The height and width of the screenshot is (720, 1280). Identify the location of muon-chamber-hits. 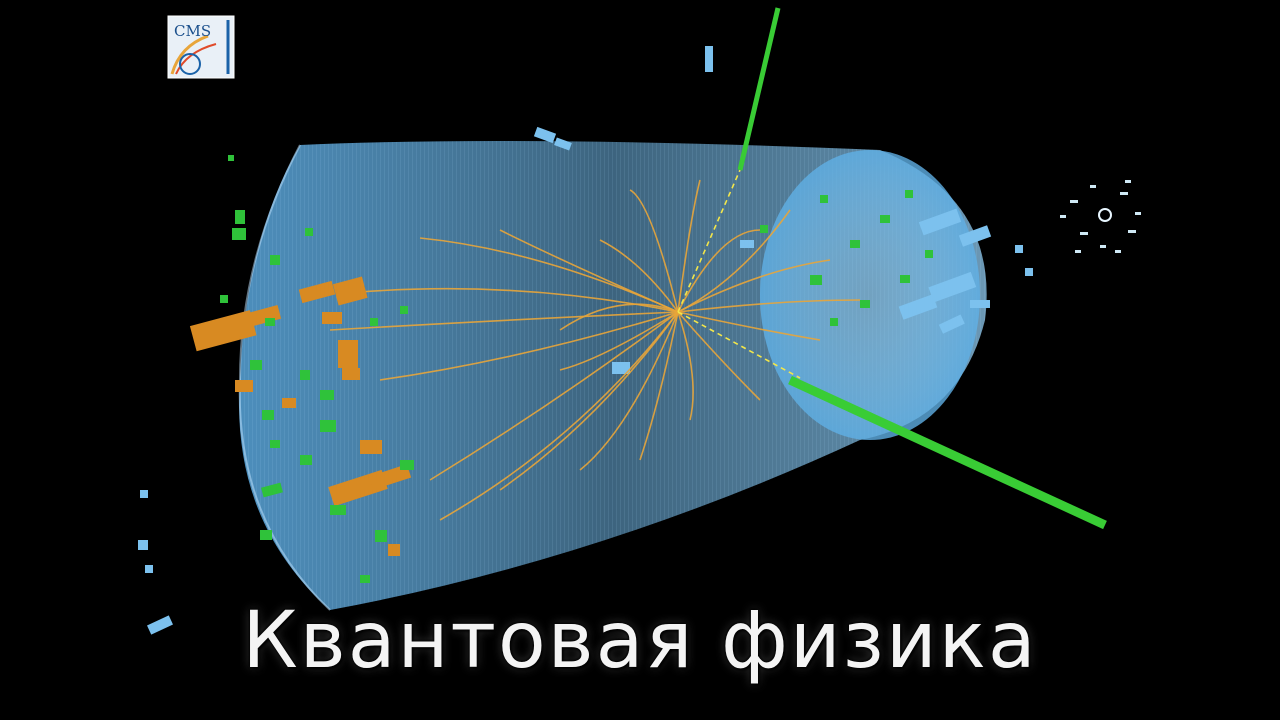
(1100, 216).